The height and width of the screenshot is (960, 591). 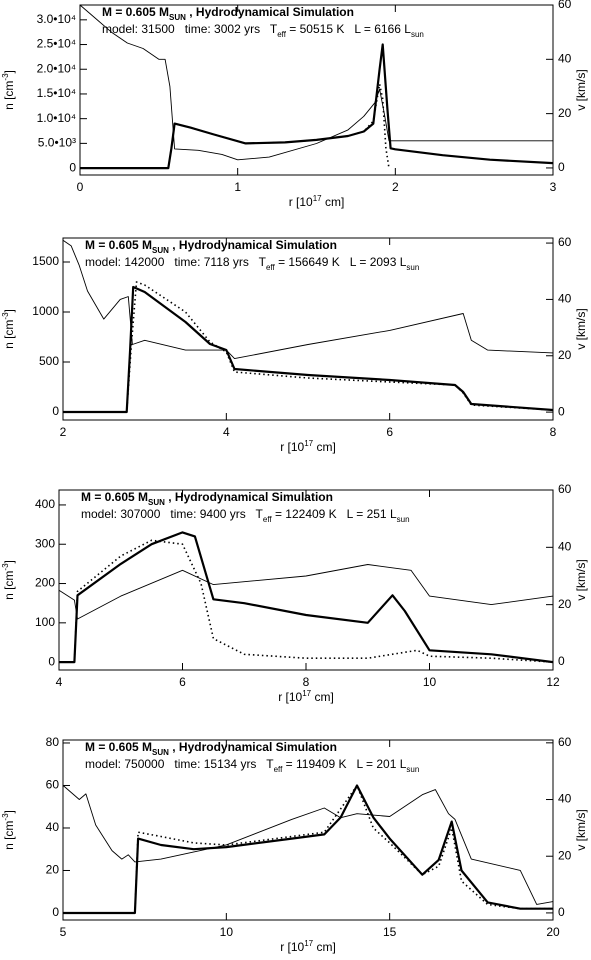 I want to click on x-tick-label: 10, so click(x=430, y=682).